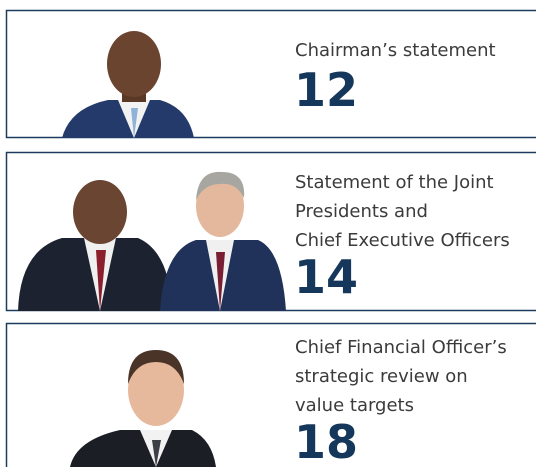 The height and width of the screenshot is (467, 536). Describe the element at coordinates (354, 405) in the screenshot. I see `card-title: value targets` at that location.